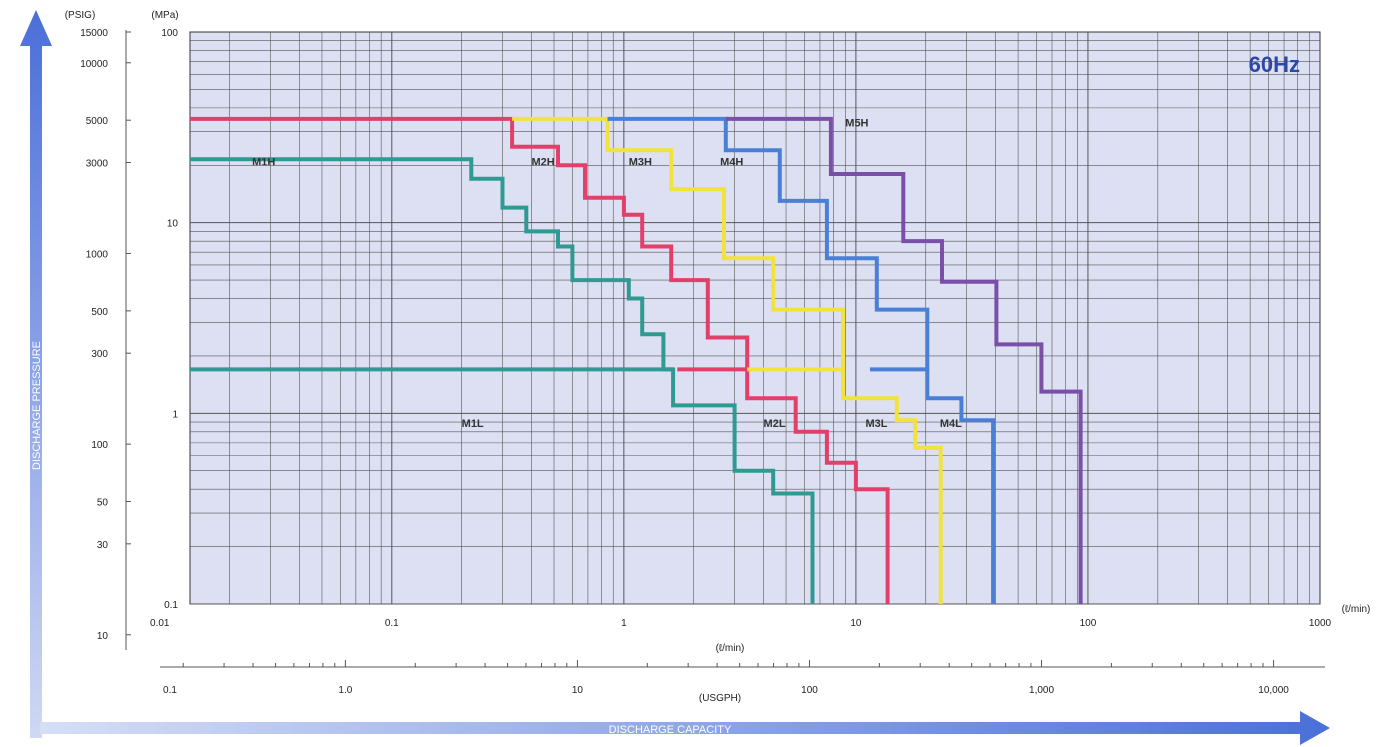  Describe the element at coordinates (960, 486) in the screenshot. I see `series-m4l-line` at that location.